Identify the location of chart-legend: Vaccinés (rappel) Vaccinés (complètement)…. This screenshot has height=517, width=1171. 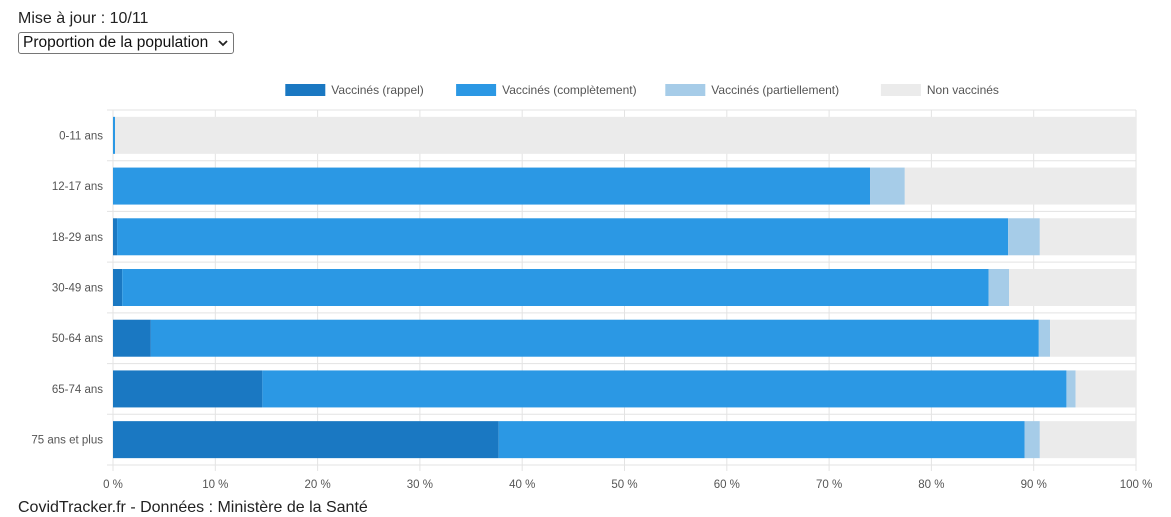
(642, 90).